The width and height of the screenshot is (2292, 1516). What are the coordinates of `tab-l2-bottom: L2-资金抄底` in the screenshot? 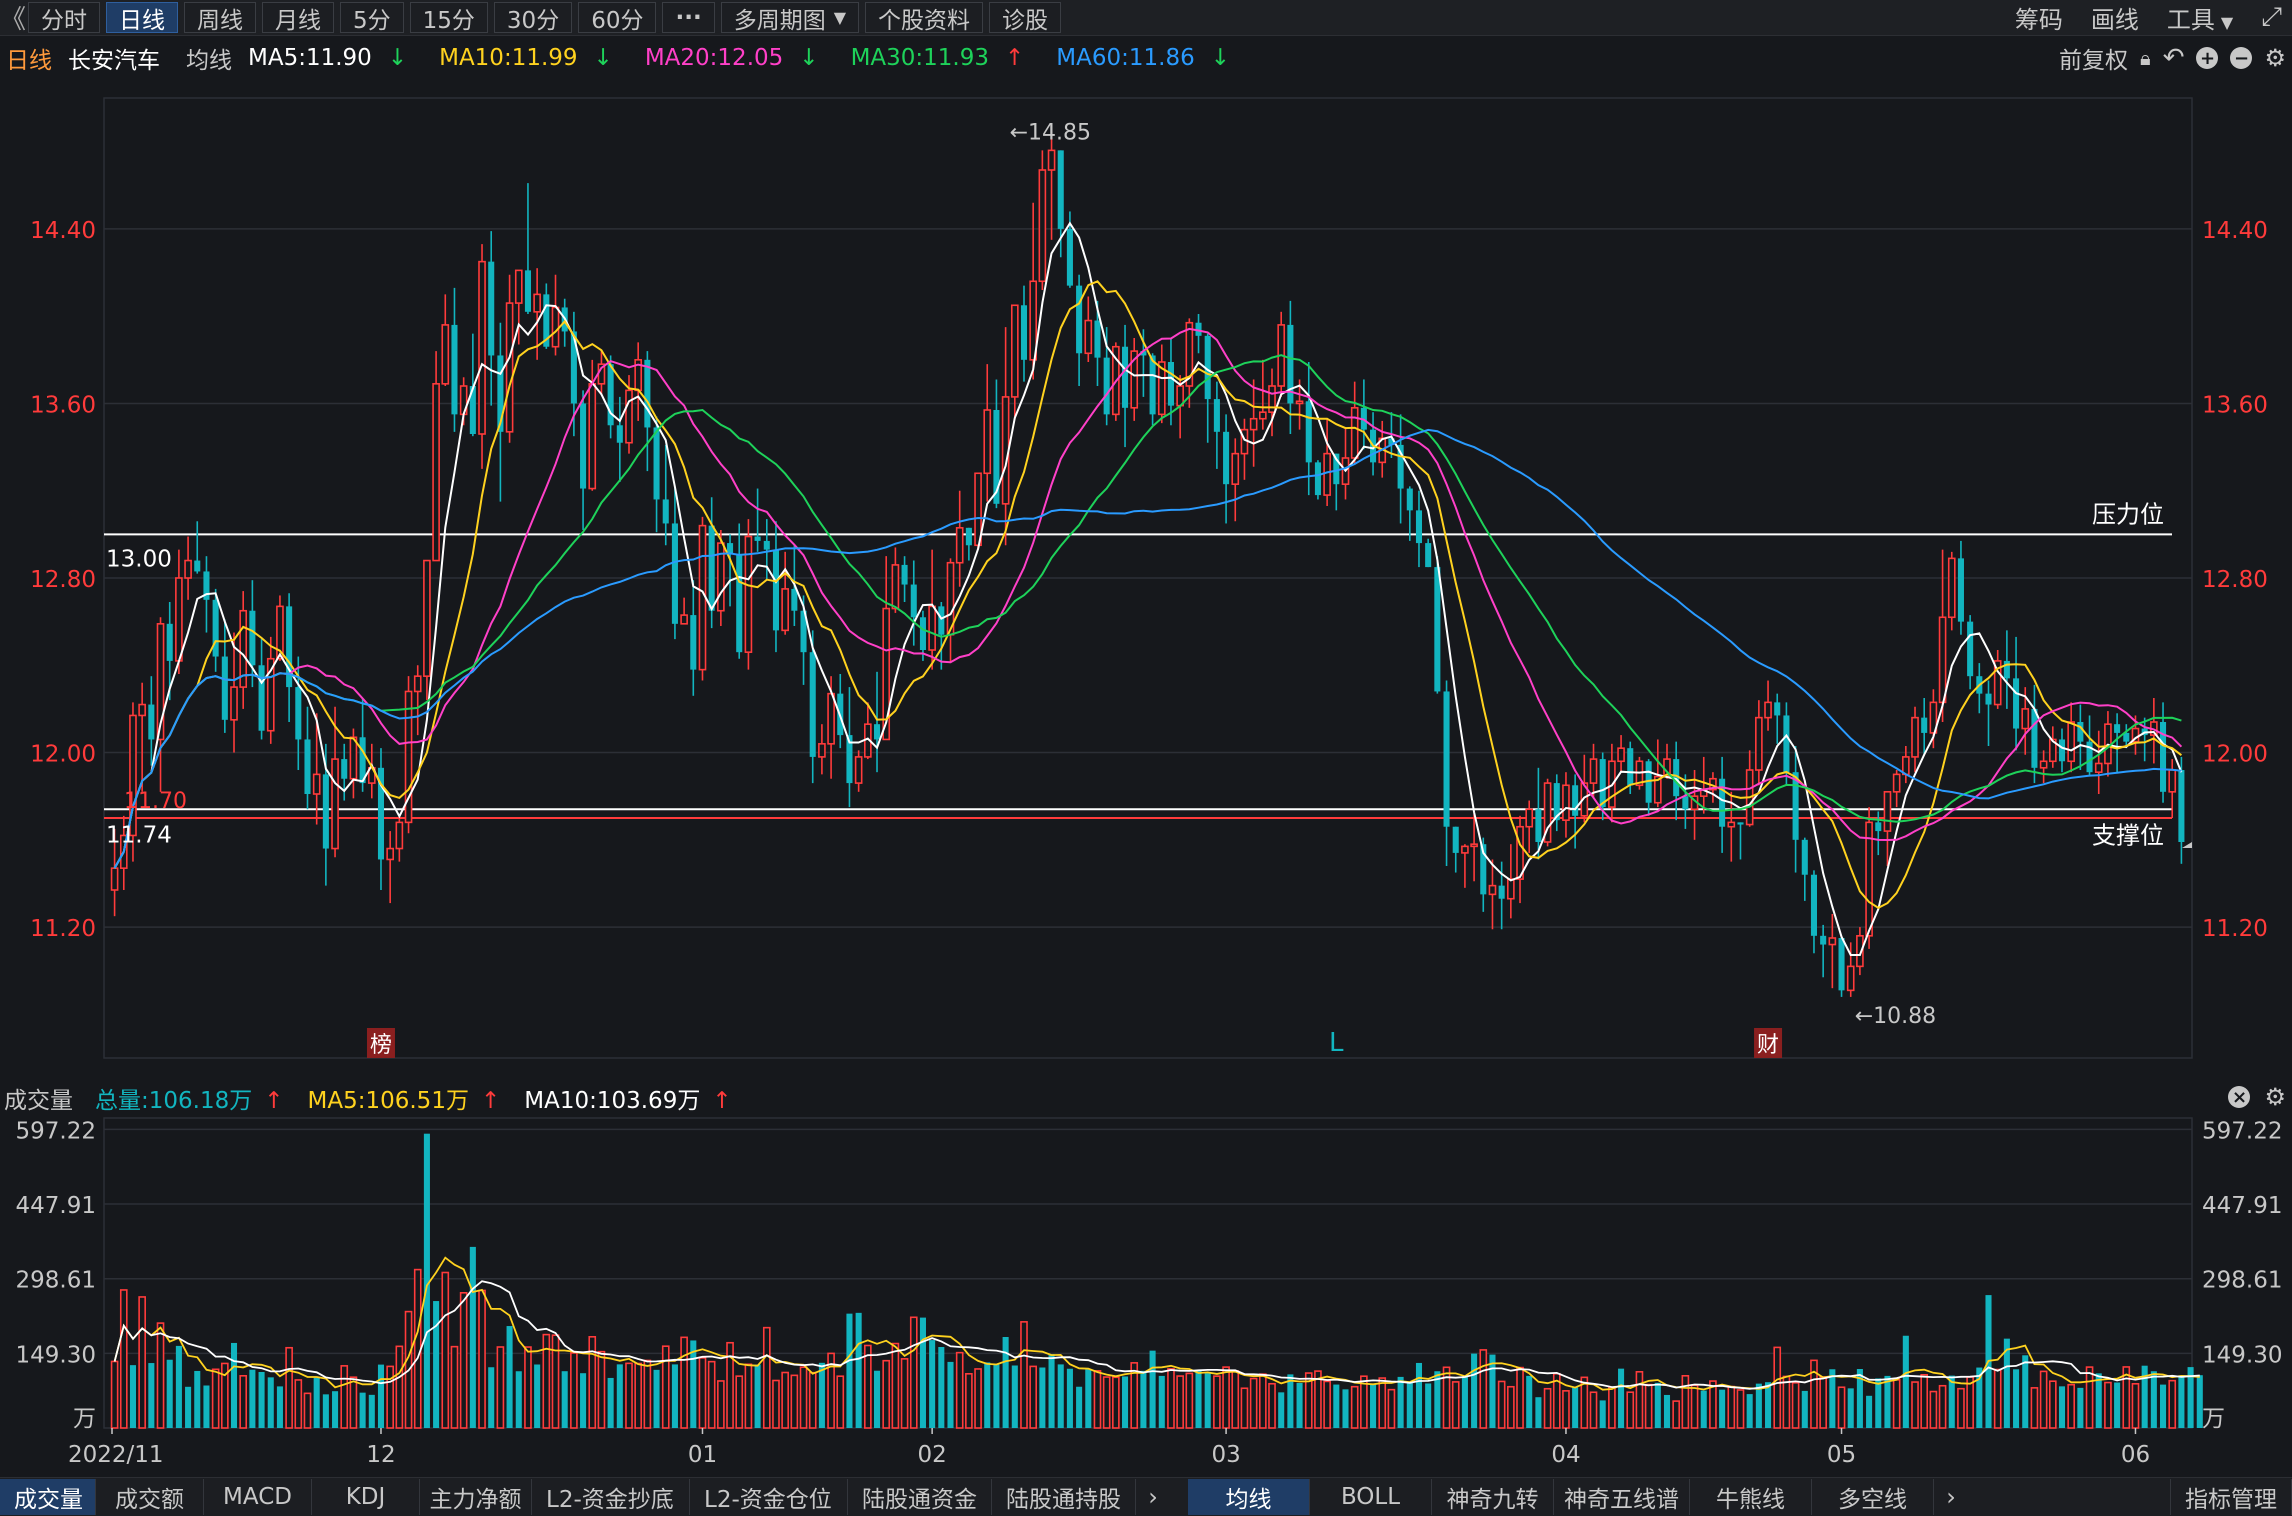 It's located at (611, 1497).